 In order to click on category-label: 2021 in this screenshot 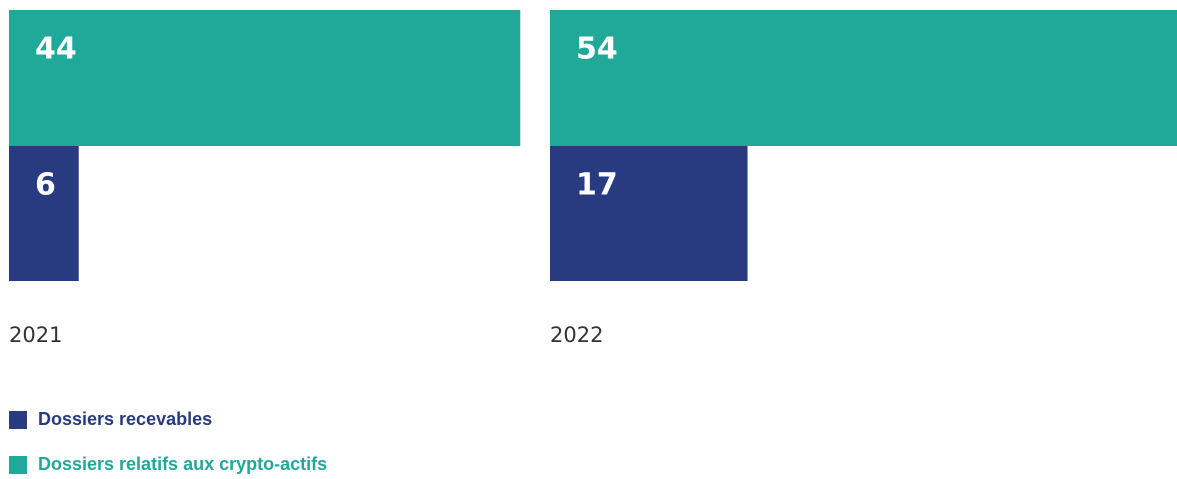, I will do `click(35, 335)`.